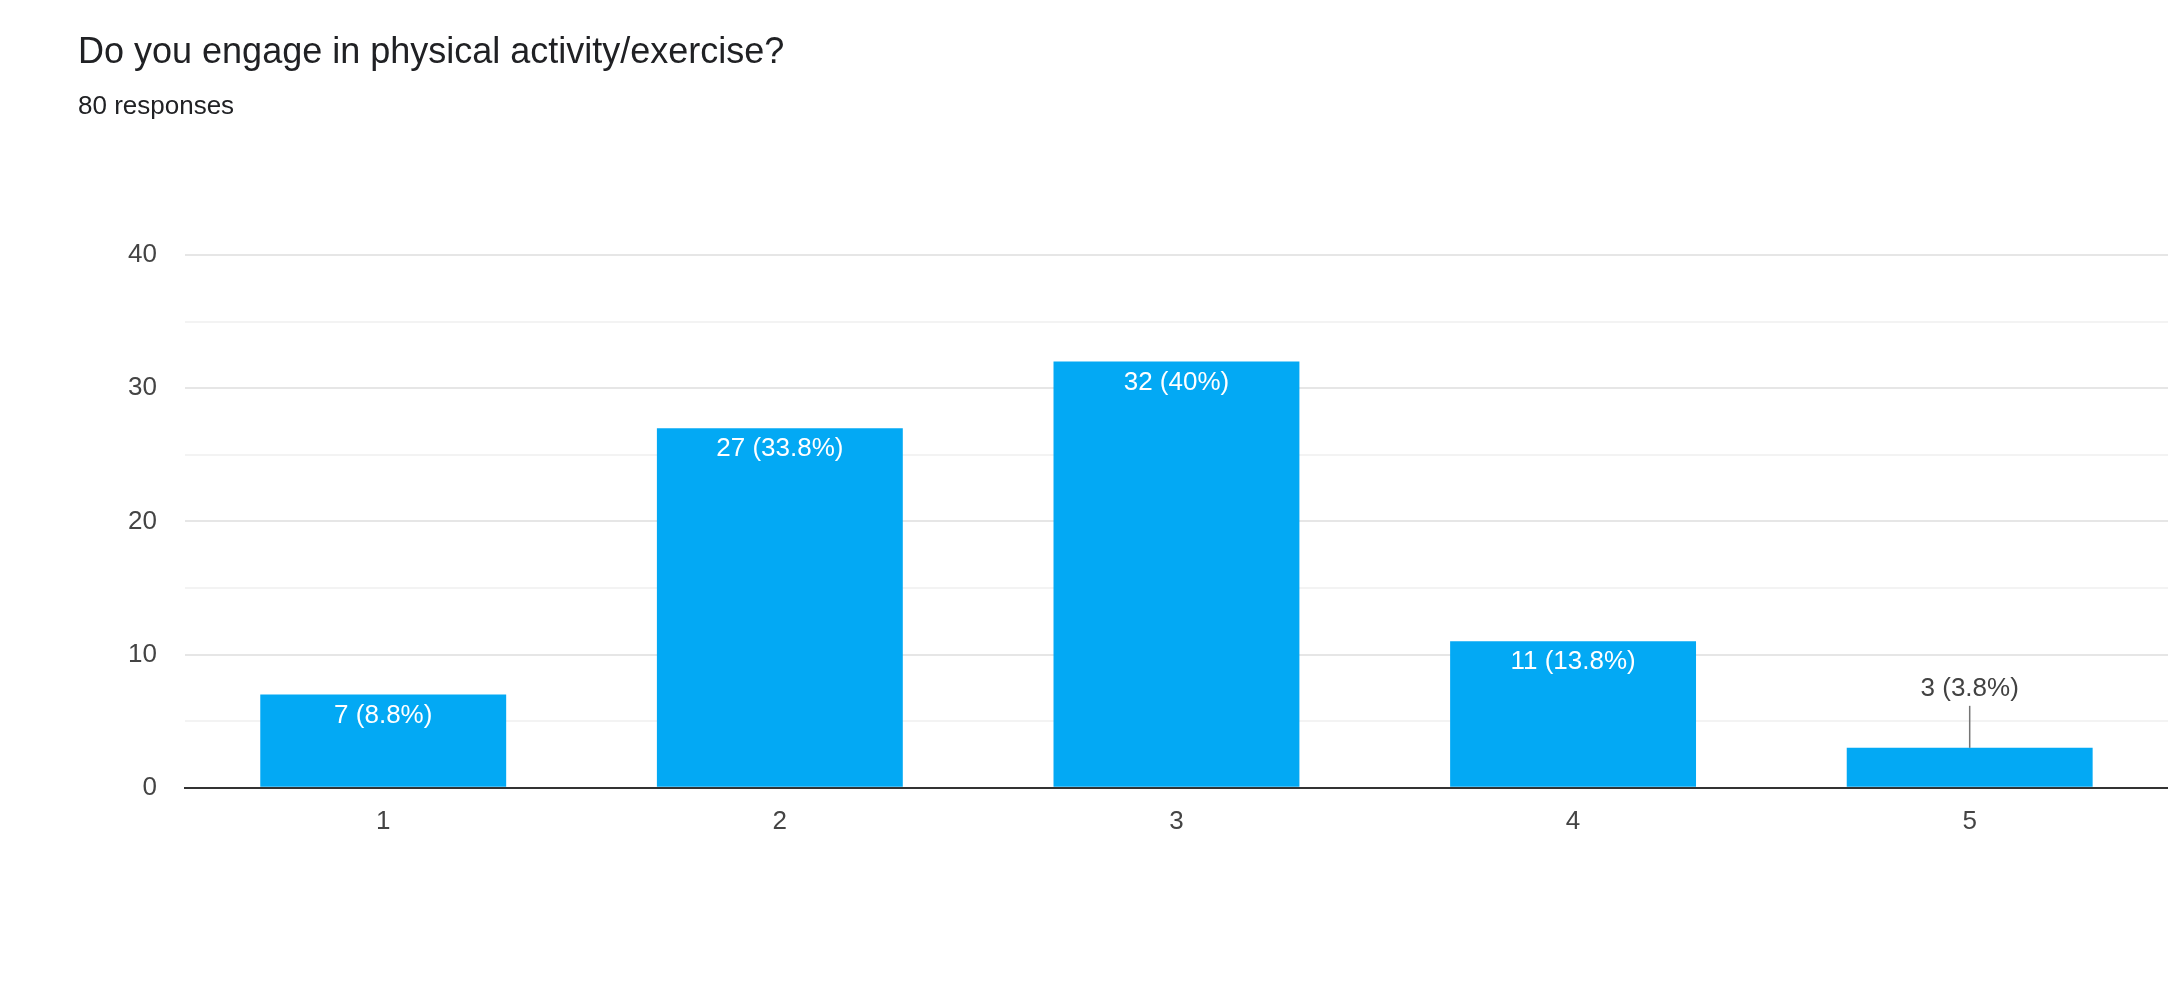  I want to click on chart-title: Do you engage in physical activity/exercise?, so click(431, 51).